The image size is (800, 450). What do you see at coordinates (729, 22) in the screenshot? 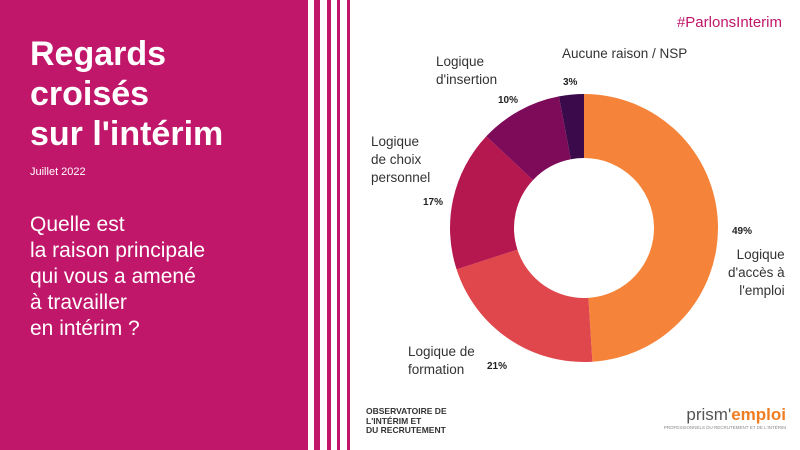
I see `hashtag: #ParlonsInterim` at bounding box center [729, 22].